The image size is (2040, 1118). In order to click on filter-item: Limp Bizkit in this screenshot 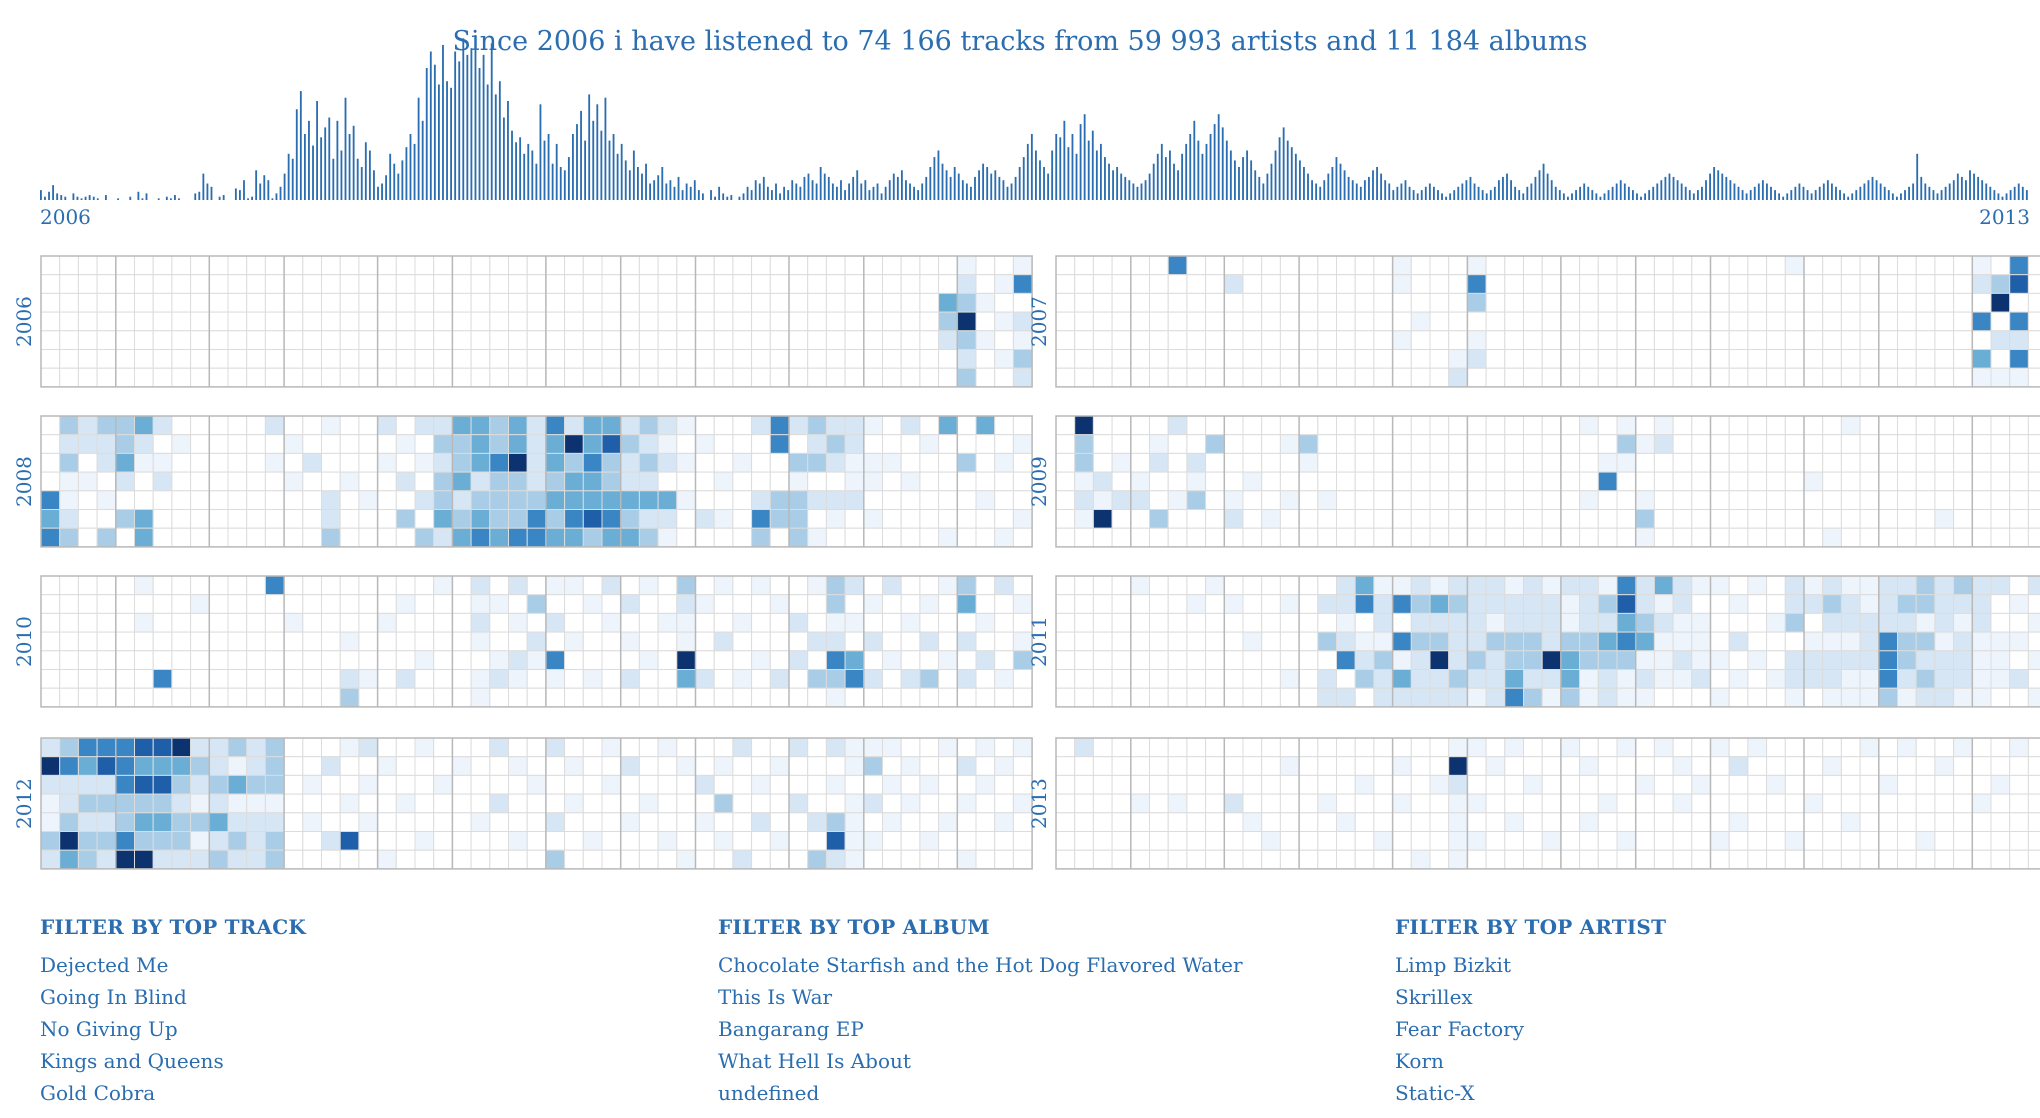, I will do `click(1453, 965)`.